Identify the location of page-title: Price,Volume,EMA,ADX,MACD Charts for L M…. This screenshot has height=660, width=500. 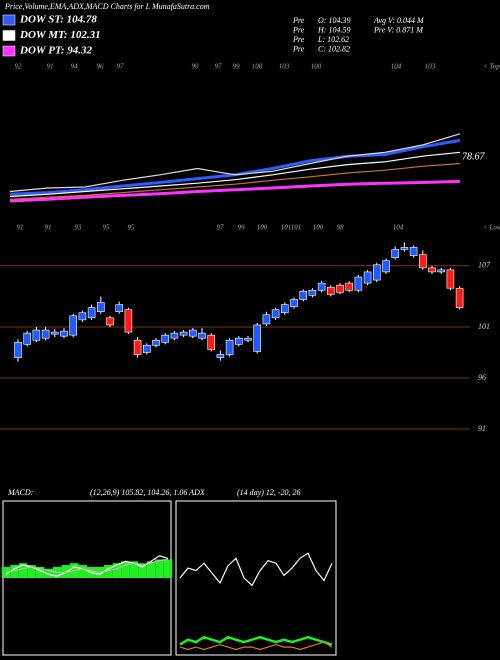
(107, 6).